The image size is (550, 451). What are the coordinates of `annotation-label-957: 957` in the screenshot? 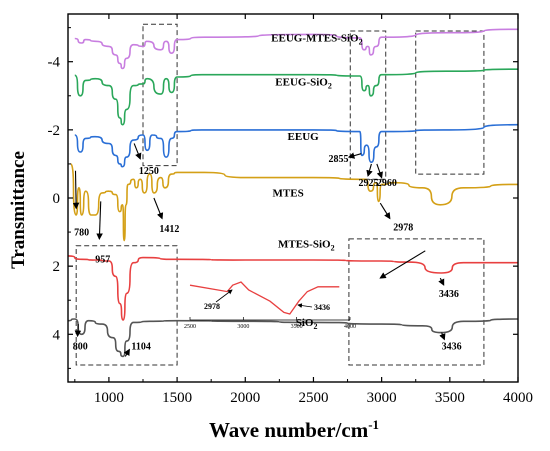 It's located at (102, 260).